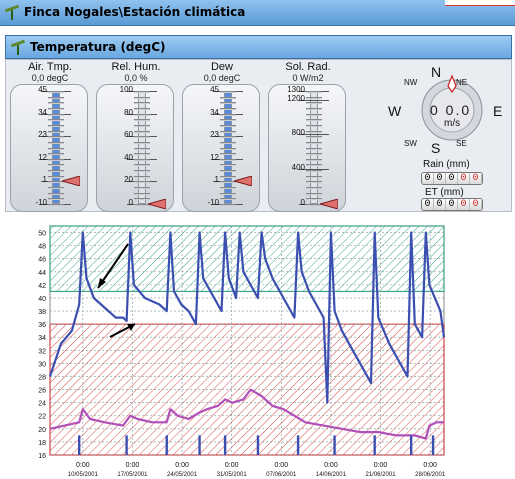 The width and height of the screenshot is (515, 479). What do you see at coordinates (257, 13) in the screenshot?
I see `window-titlebar: Finca Nogales\Estación climática` at bounding box center [257, 13].